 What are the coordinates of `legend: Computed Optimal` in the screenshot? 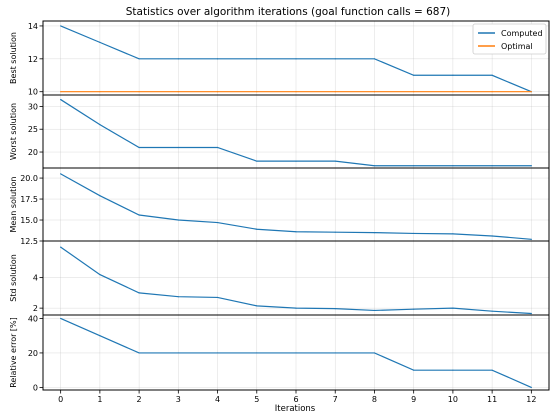 It's located at (509, 39).